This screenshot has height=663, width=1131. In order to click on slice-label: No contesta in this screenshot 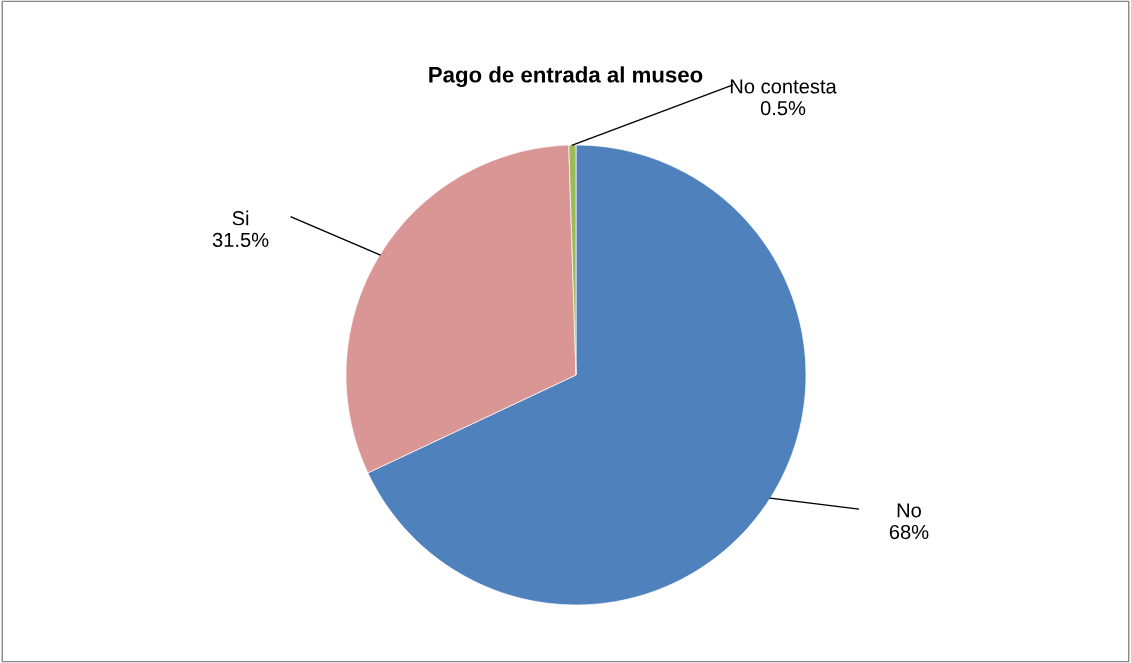, I will do `click(783, 86)`.